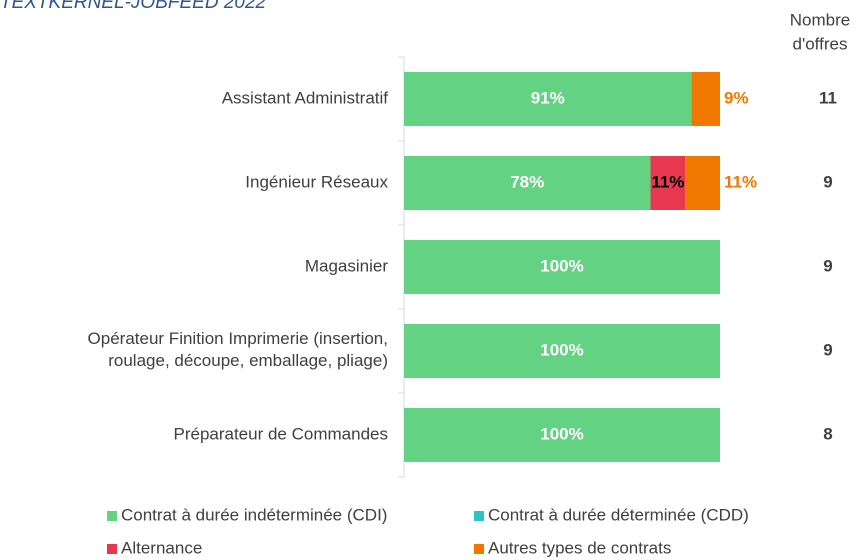 Image resolution: width=864 pixels, height=560 pixels. What do you see at coordinates (820, 43) in the screenshot?
I see `count-header: d'offres` at bounding box center [820, 43].